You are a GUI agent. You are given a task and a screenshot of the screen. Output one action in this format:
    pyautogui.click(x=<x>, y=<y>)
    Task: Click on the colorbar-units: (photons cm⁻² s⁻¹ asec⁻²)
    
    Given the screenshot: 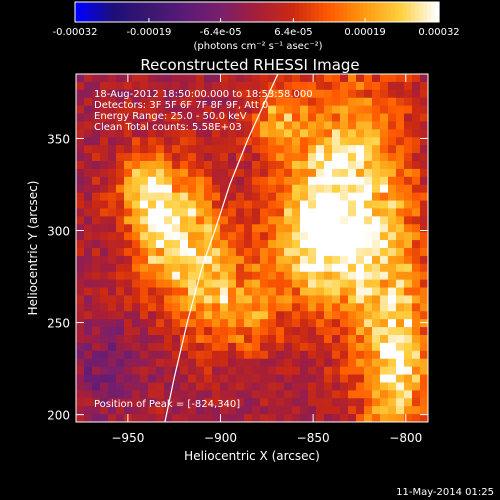 What is the action you would take?
    pyautogui.click(x=257, y=46)
    